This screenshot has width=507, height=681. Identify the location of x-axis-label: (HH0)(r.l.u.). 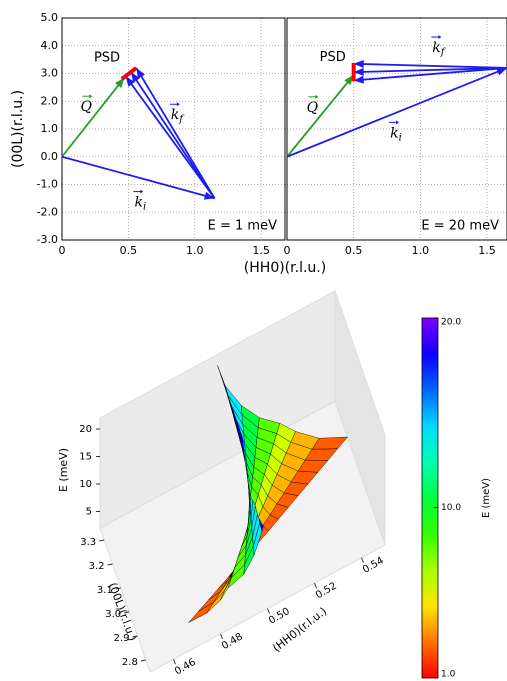
(285, 268).